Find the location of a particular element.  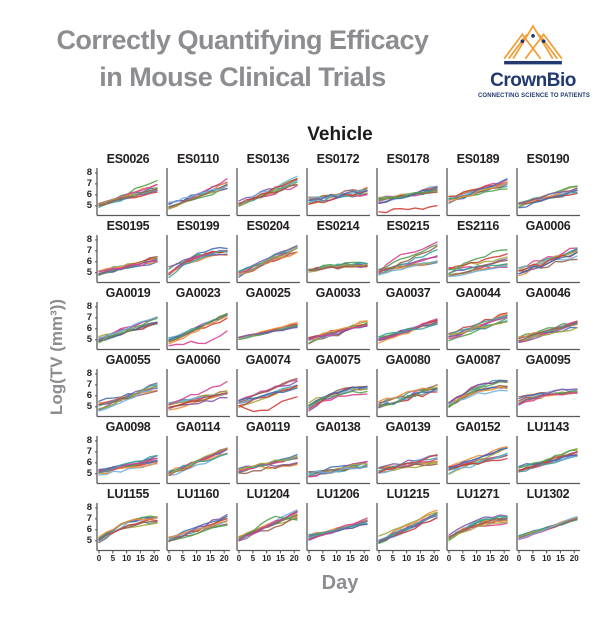

y-tick-label: 8 is located at coordinates (89, 172).